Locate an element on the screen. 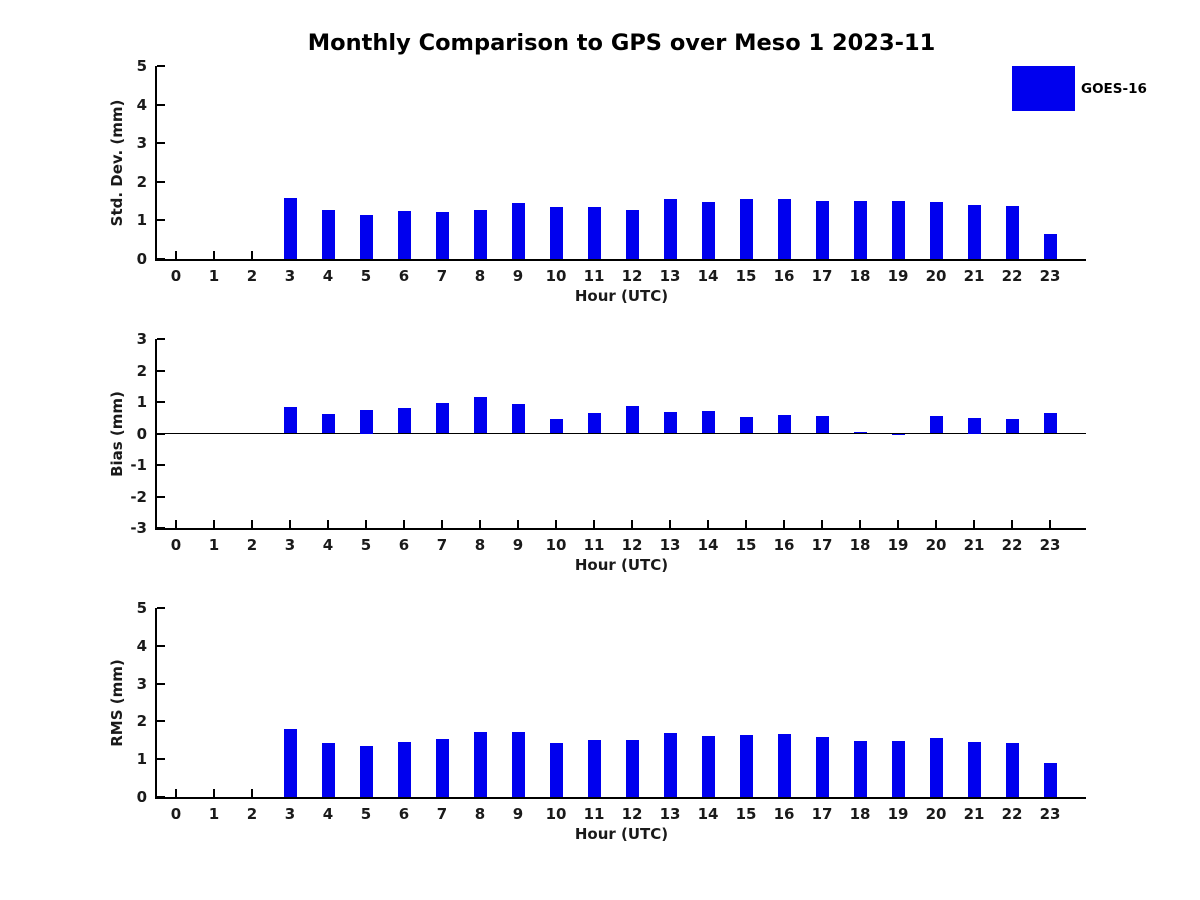 The width and height of the screenshot is (1200, 900). x-tick-label: 12 is located at coordinates (632, 545).